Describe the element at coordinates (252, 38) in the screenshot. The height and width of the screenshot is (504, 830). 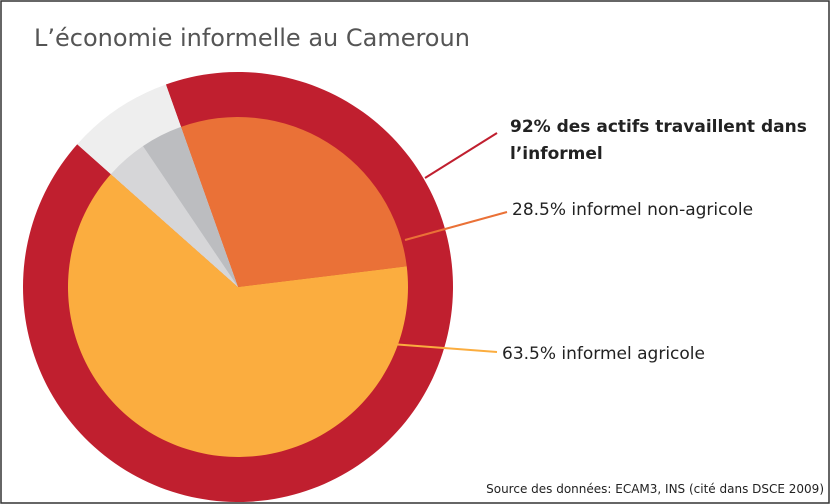
I see `chart-title: L’économie informelle au Cameroun` at that location.